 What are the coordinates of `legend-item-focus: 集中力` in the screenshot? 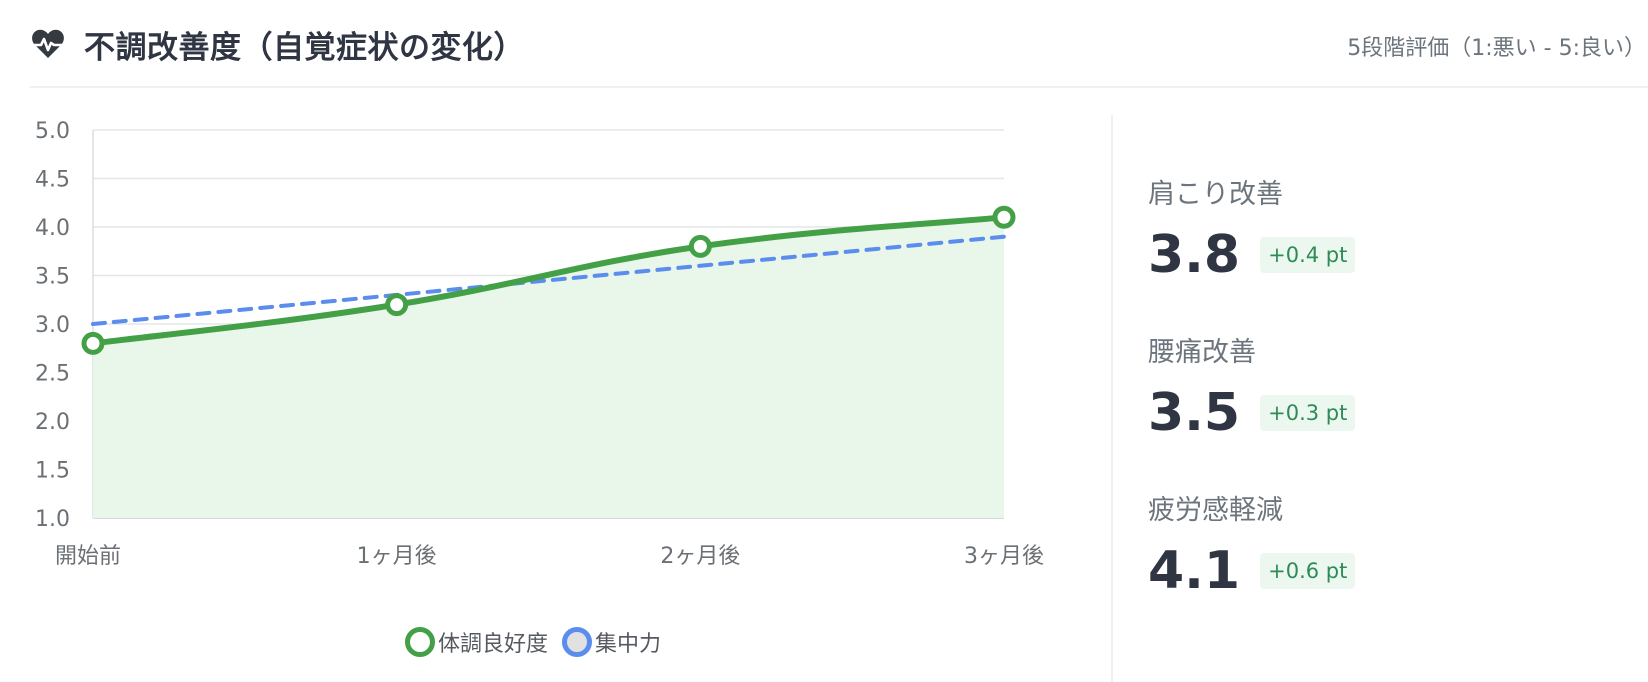 It's located at (611, 642).